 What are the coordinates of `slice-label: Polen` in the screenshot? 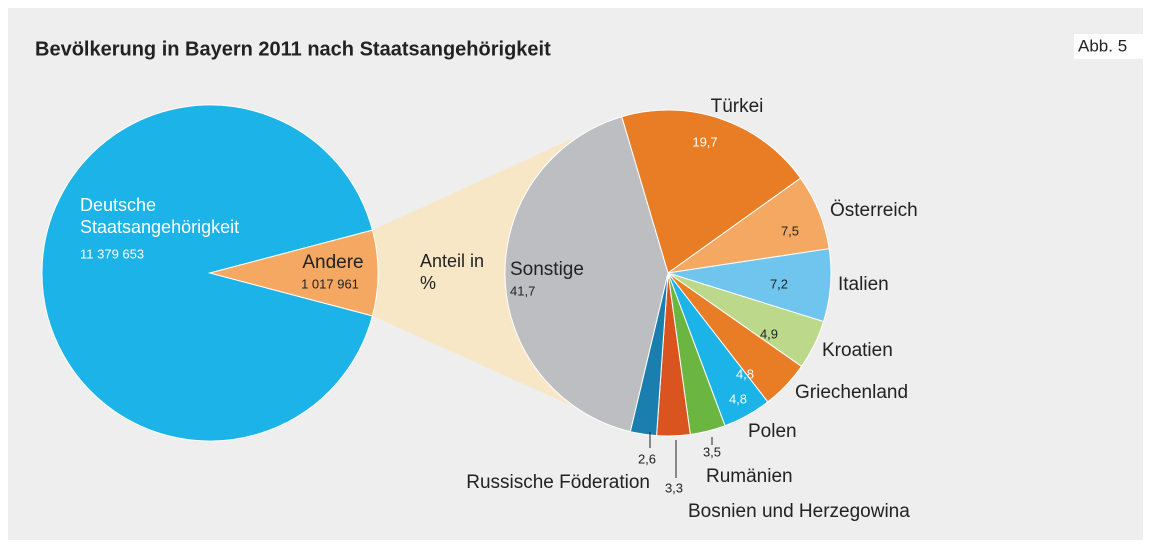 It's located at (772, 431).